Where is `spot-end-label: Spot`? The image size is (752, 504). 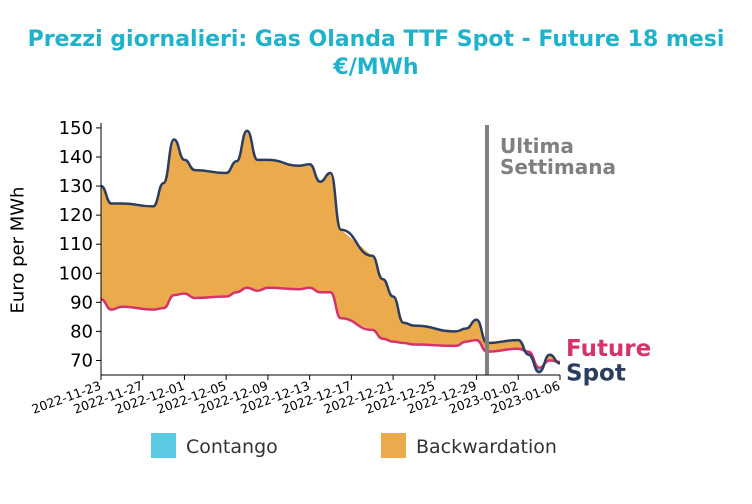 spot-end-label: Spot is located at coordinates (596, 373).